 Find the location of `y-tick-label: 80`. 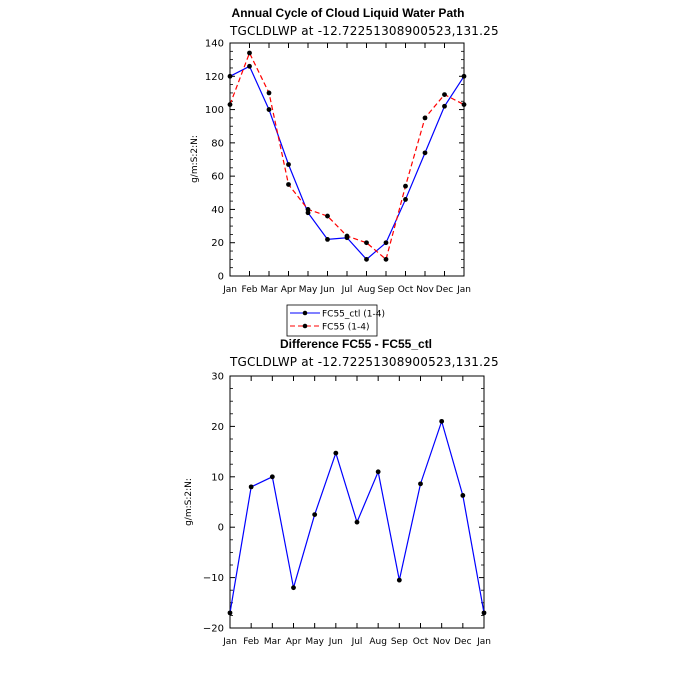

y-tick-label: 80 is located at coordinates (217, 143).